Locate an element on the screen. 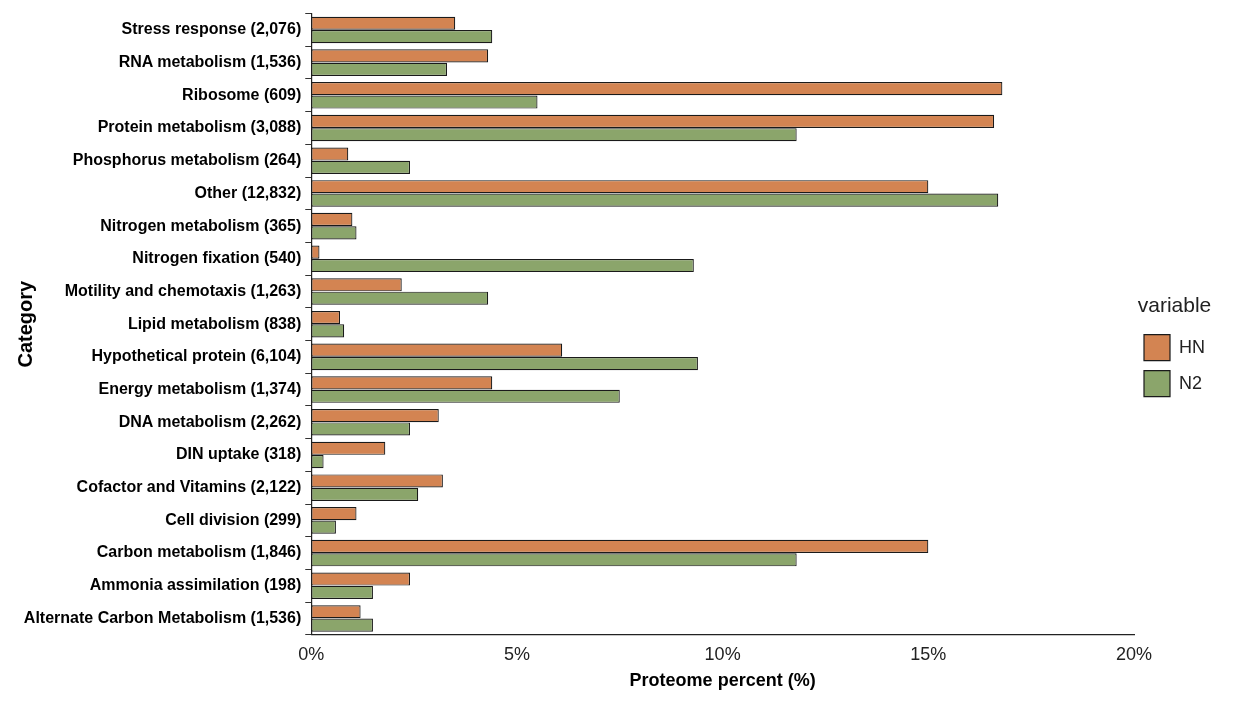 The height and width of the screenshot is (702, 1235). y-tick-label: Stress response (2,076) is located at coordinates (211, 29).